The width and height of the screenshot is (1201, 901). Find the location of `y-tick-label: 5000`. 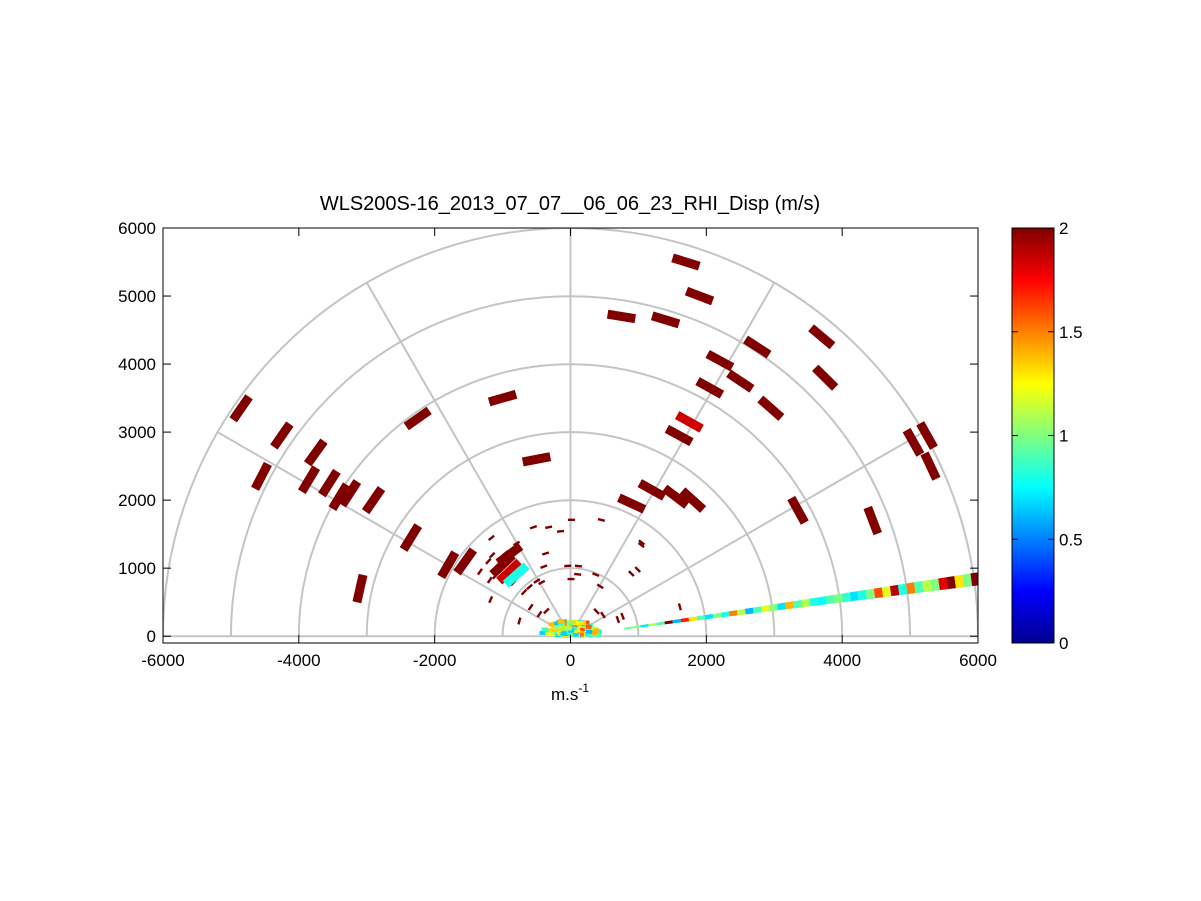

y-tick-label: 5000 is located at coordinates (137, 296).